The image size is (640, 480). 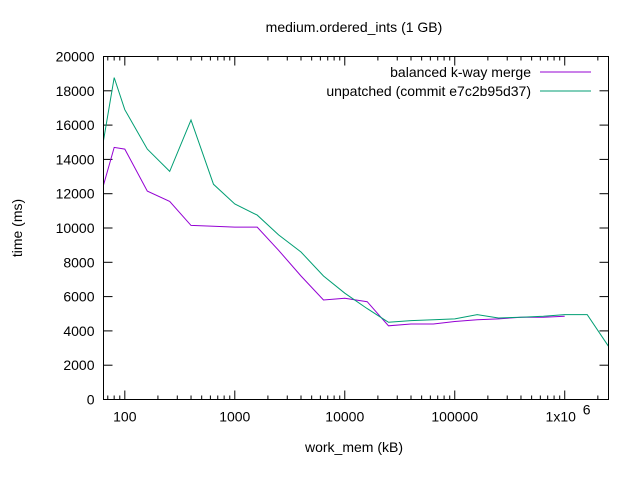 What do you see at coordinates (78, 331) in the screenshot?
I see `y-tick-label: 4000` at bounding box center [78, 331].